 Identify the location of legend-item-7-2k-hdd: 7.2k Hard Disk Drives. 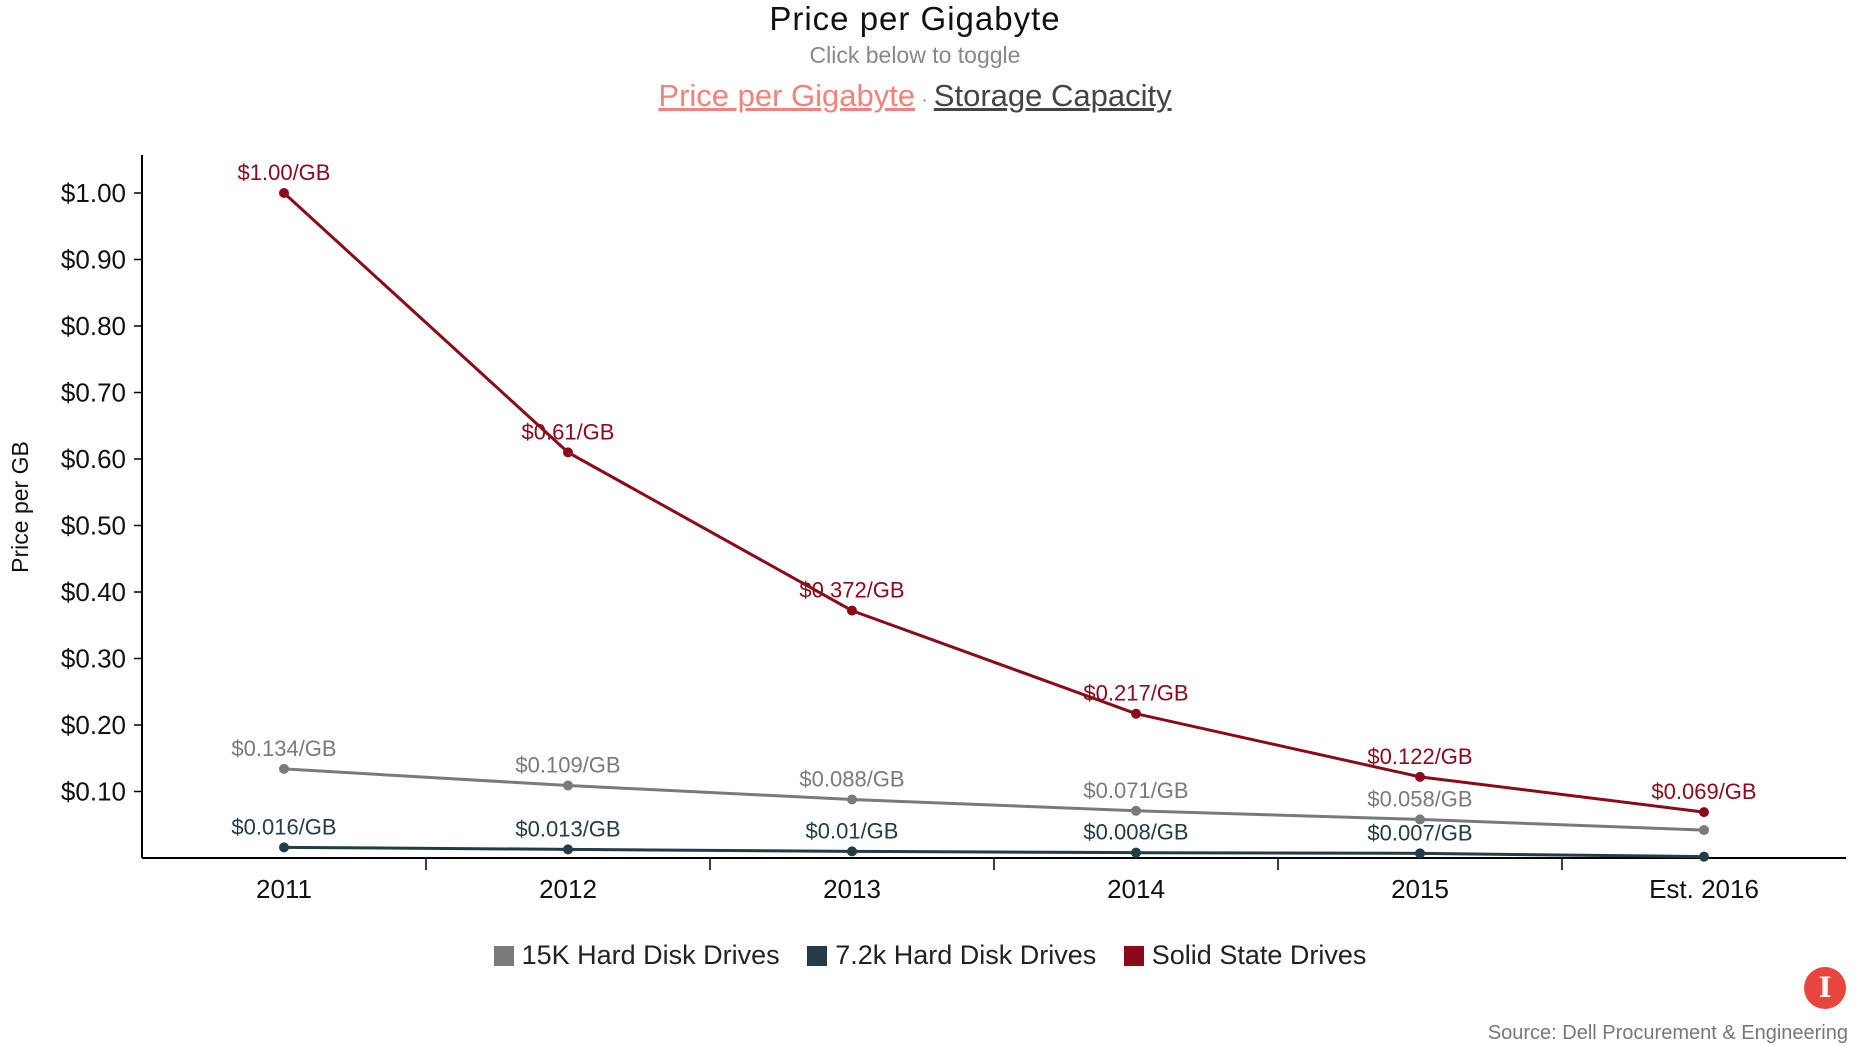
(951, 955).